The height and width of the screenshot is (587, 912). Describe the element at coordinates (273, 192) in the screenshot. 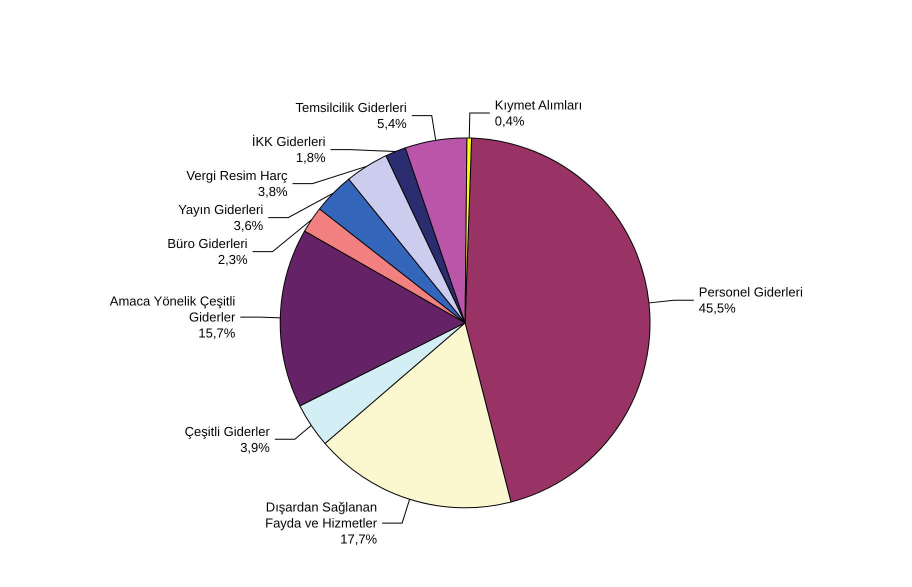

I see `data-label: 3,8%` at that location.